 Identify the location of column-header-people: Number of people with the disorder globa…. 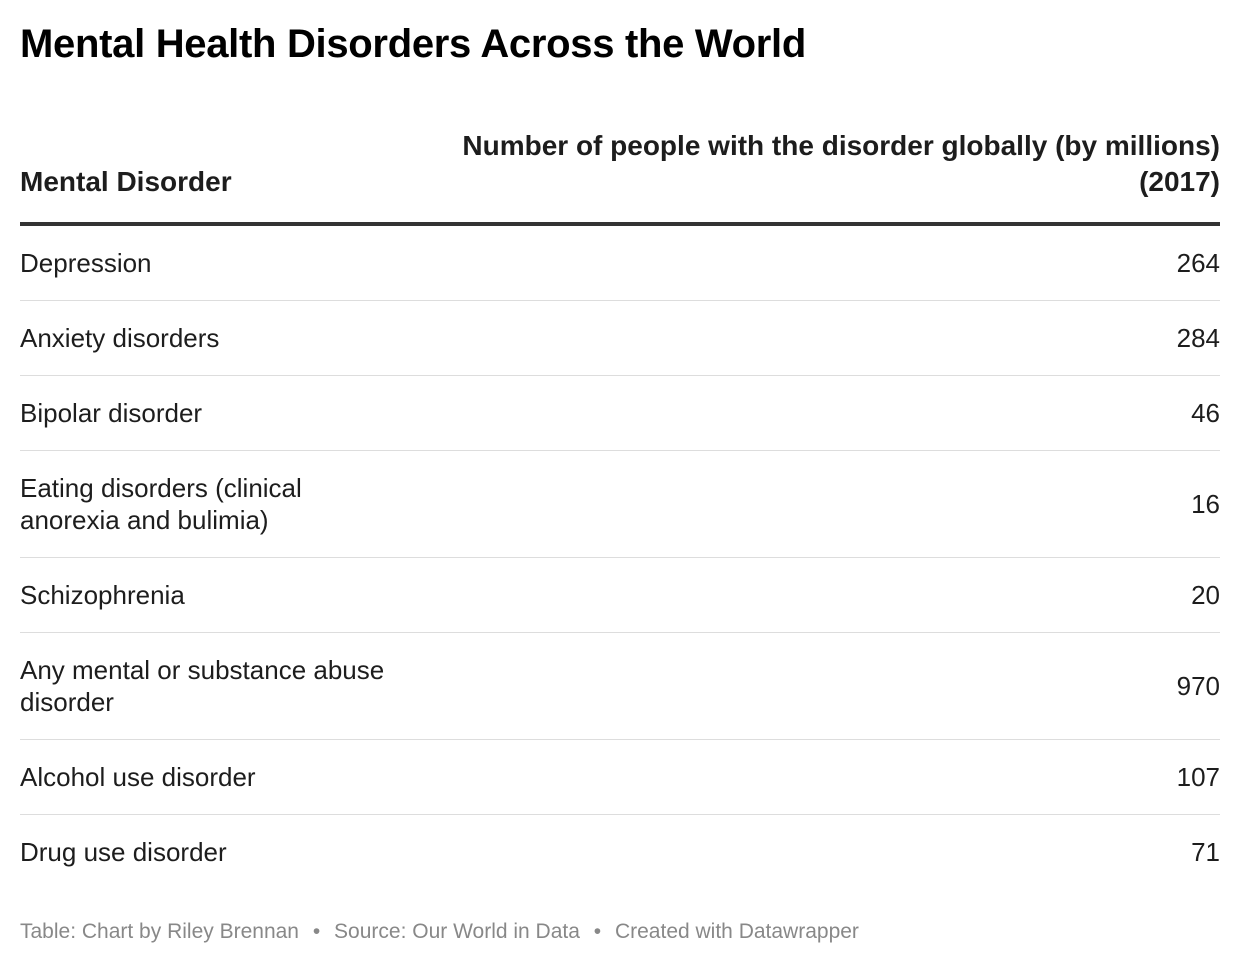
(810, 177).